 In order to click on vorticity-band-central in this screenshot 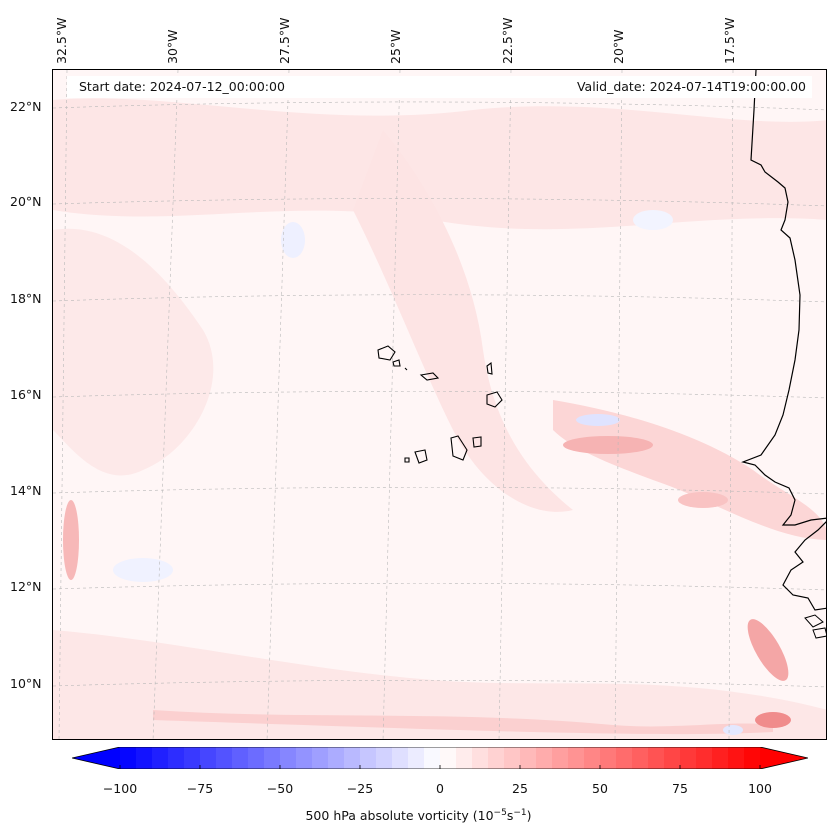, I will do `click(463, 321)`.